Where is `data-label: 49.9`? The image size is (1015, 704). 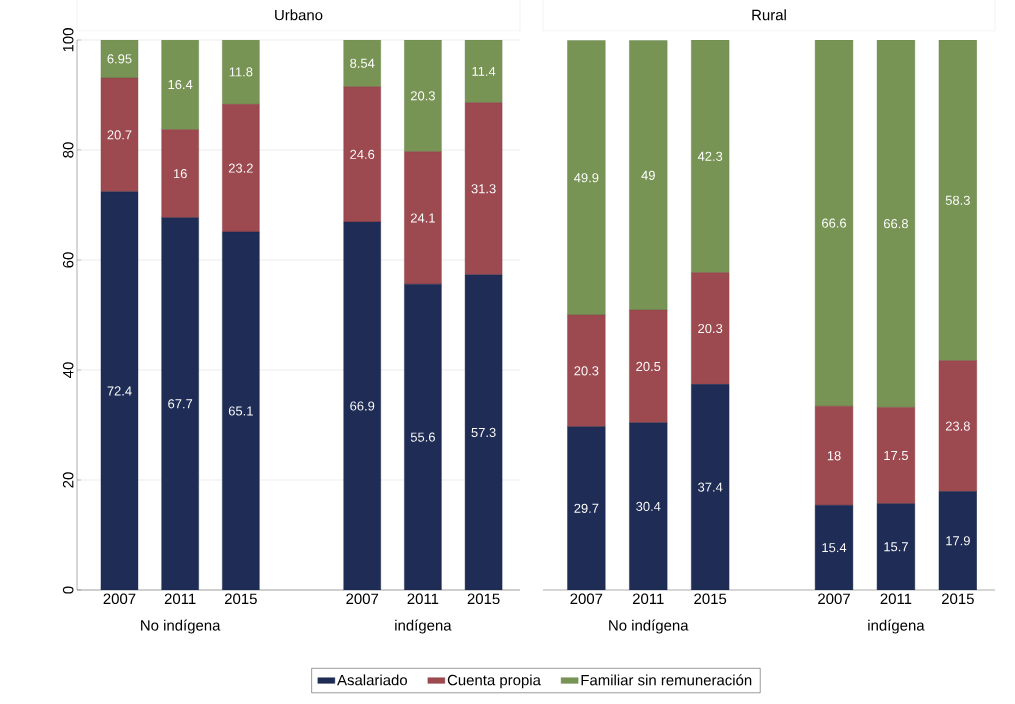 data-label: 49.9 is located at coordinates (586, 178).